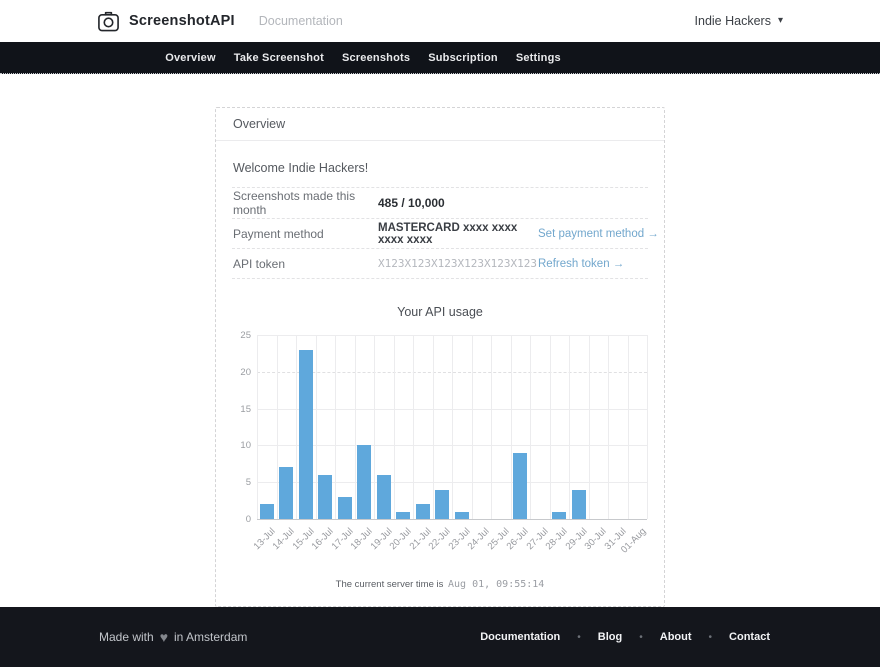 The height and width of the screenshot is (667, 880). Describe the element at coordinates (325, 496) in the screenshot. I see `bar-16-jul` at that location.